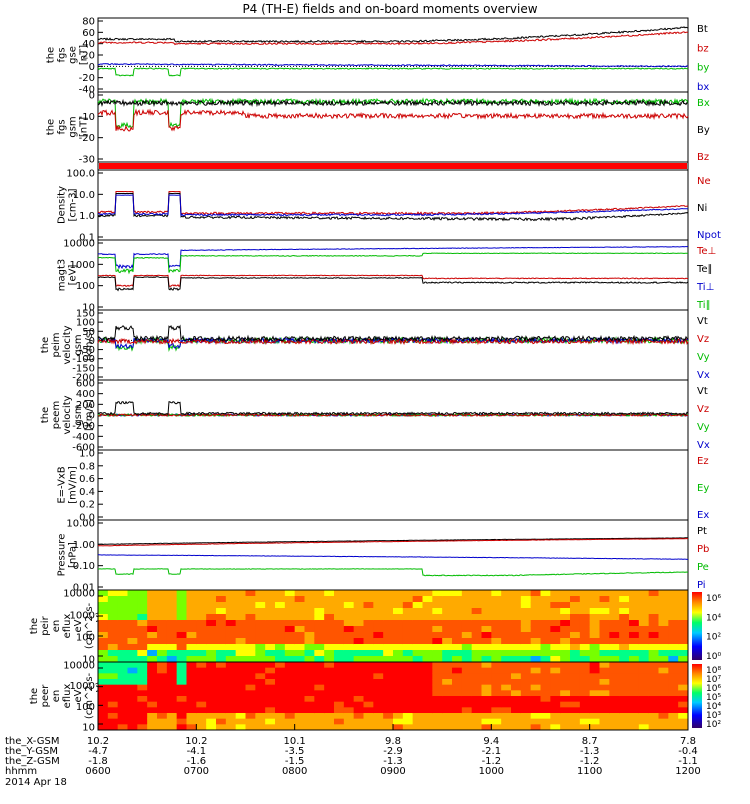 The height and width of the screenshot is (804, 750). What do you see at coordinates (492, 751) in the screenshot?
I see `xtick-y-gsm: -2.1` at bounding box center [492, 751].